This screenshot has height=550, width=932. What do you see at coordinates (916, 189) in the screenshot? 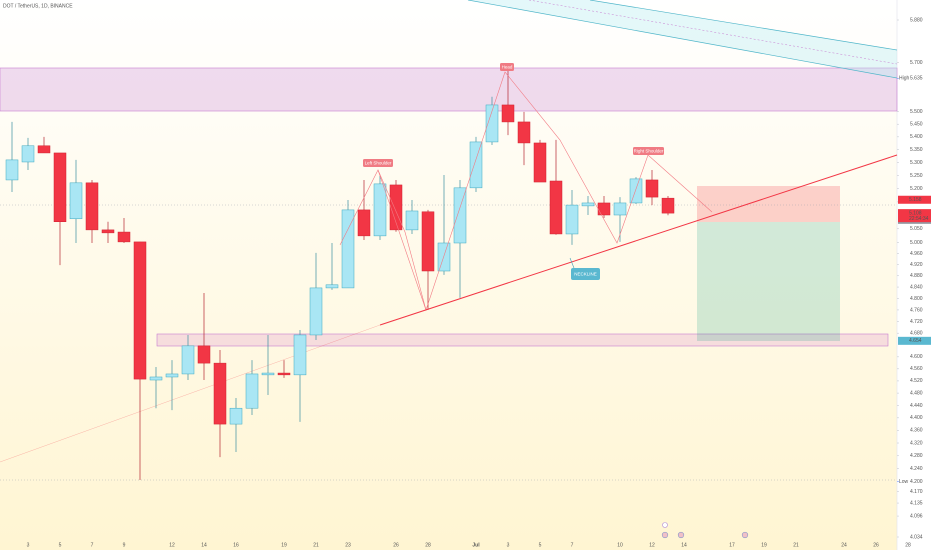
I see `y-tick-label: 5.200` at bounding box center [916, 189].